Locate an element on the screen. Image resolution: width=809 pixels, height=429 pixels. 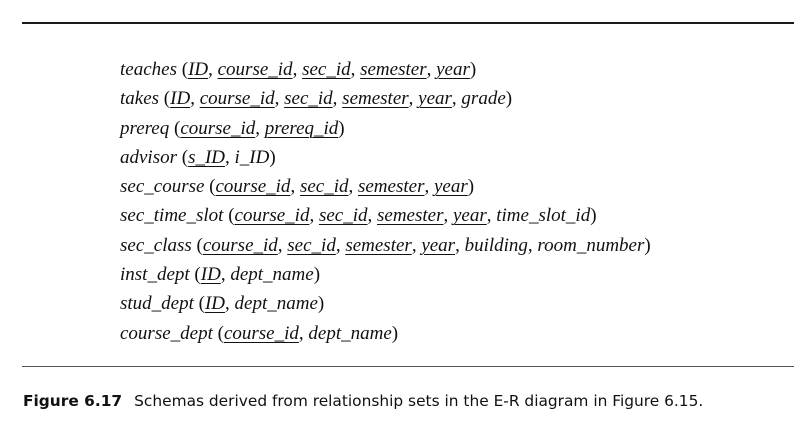
relation-name: prereq is located at coordinates (145, 128).